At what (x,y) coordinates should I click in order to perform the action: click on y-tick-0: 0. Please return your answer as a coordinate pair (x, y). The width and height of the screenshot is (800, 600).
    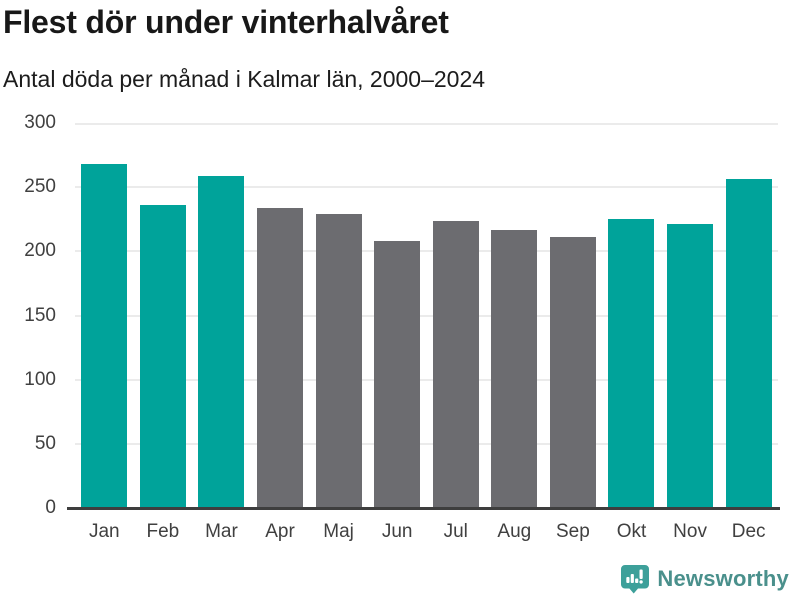
    Looking at the image, I should click on (50, 507).